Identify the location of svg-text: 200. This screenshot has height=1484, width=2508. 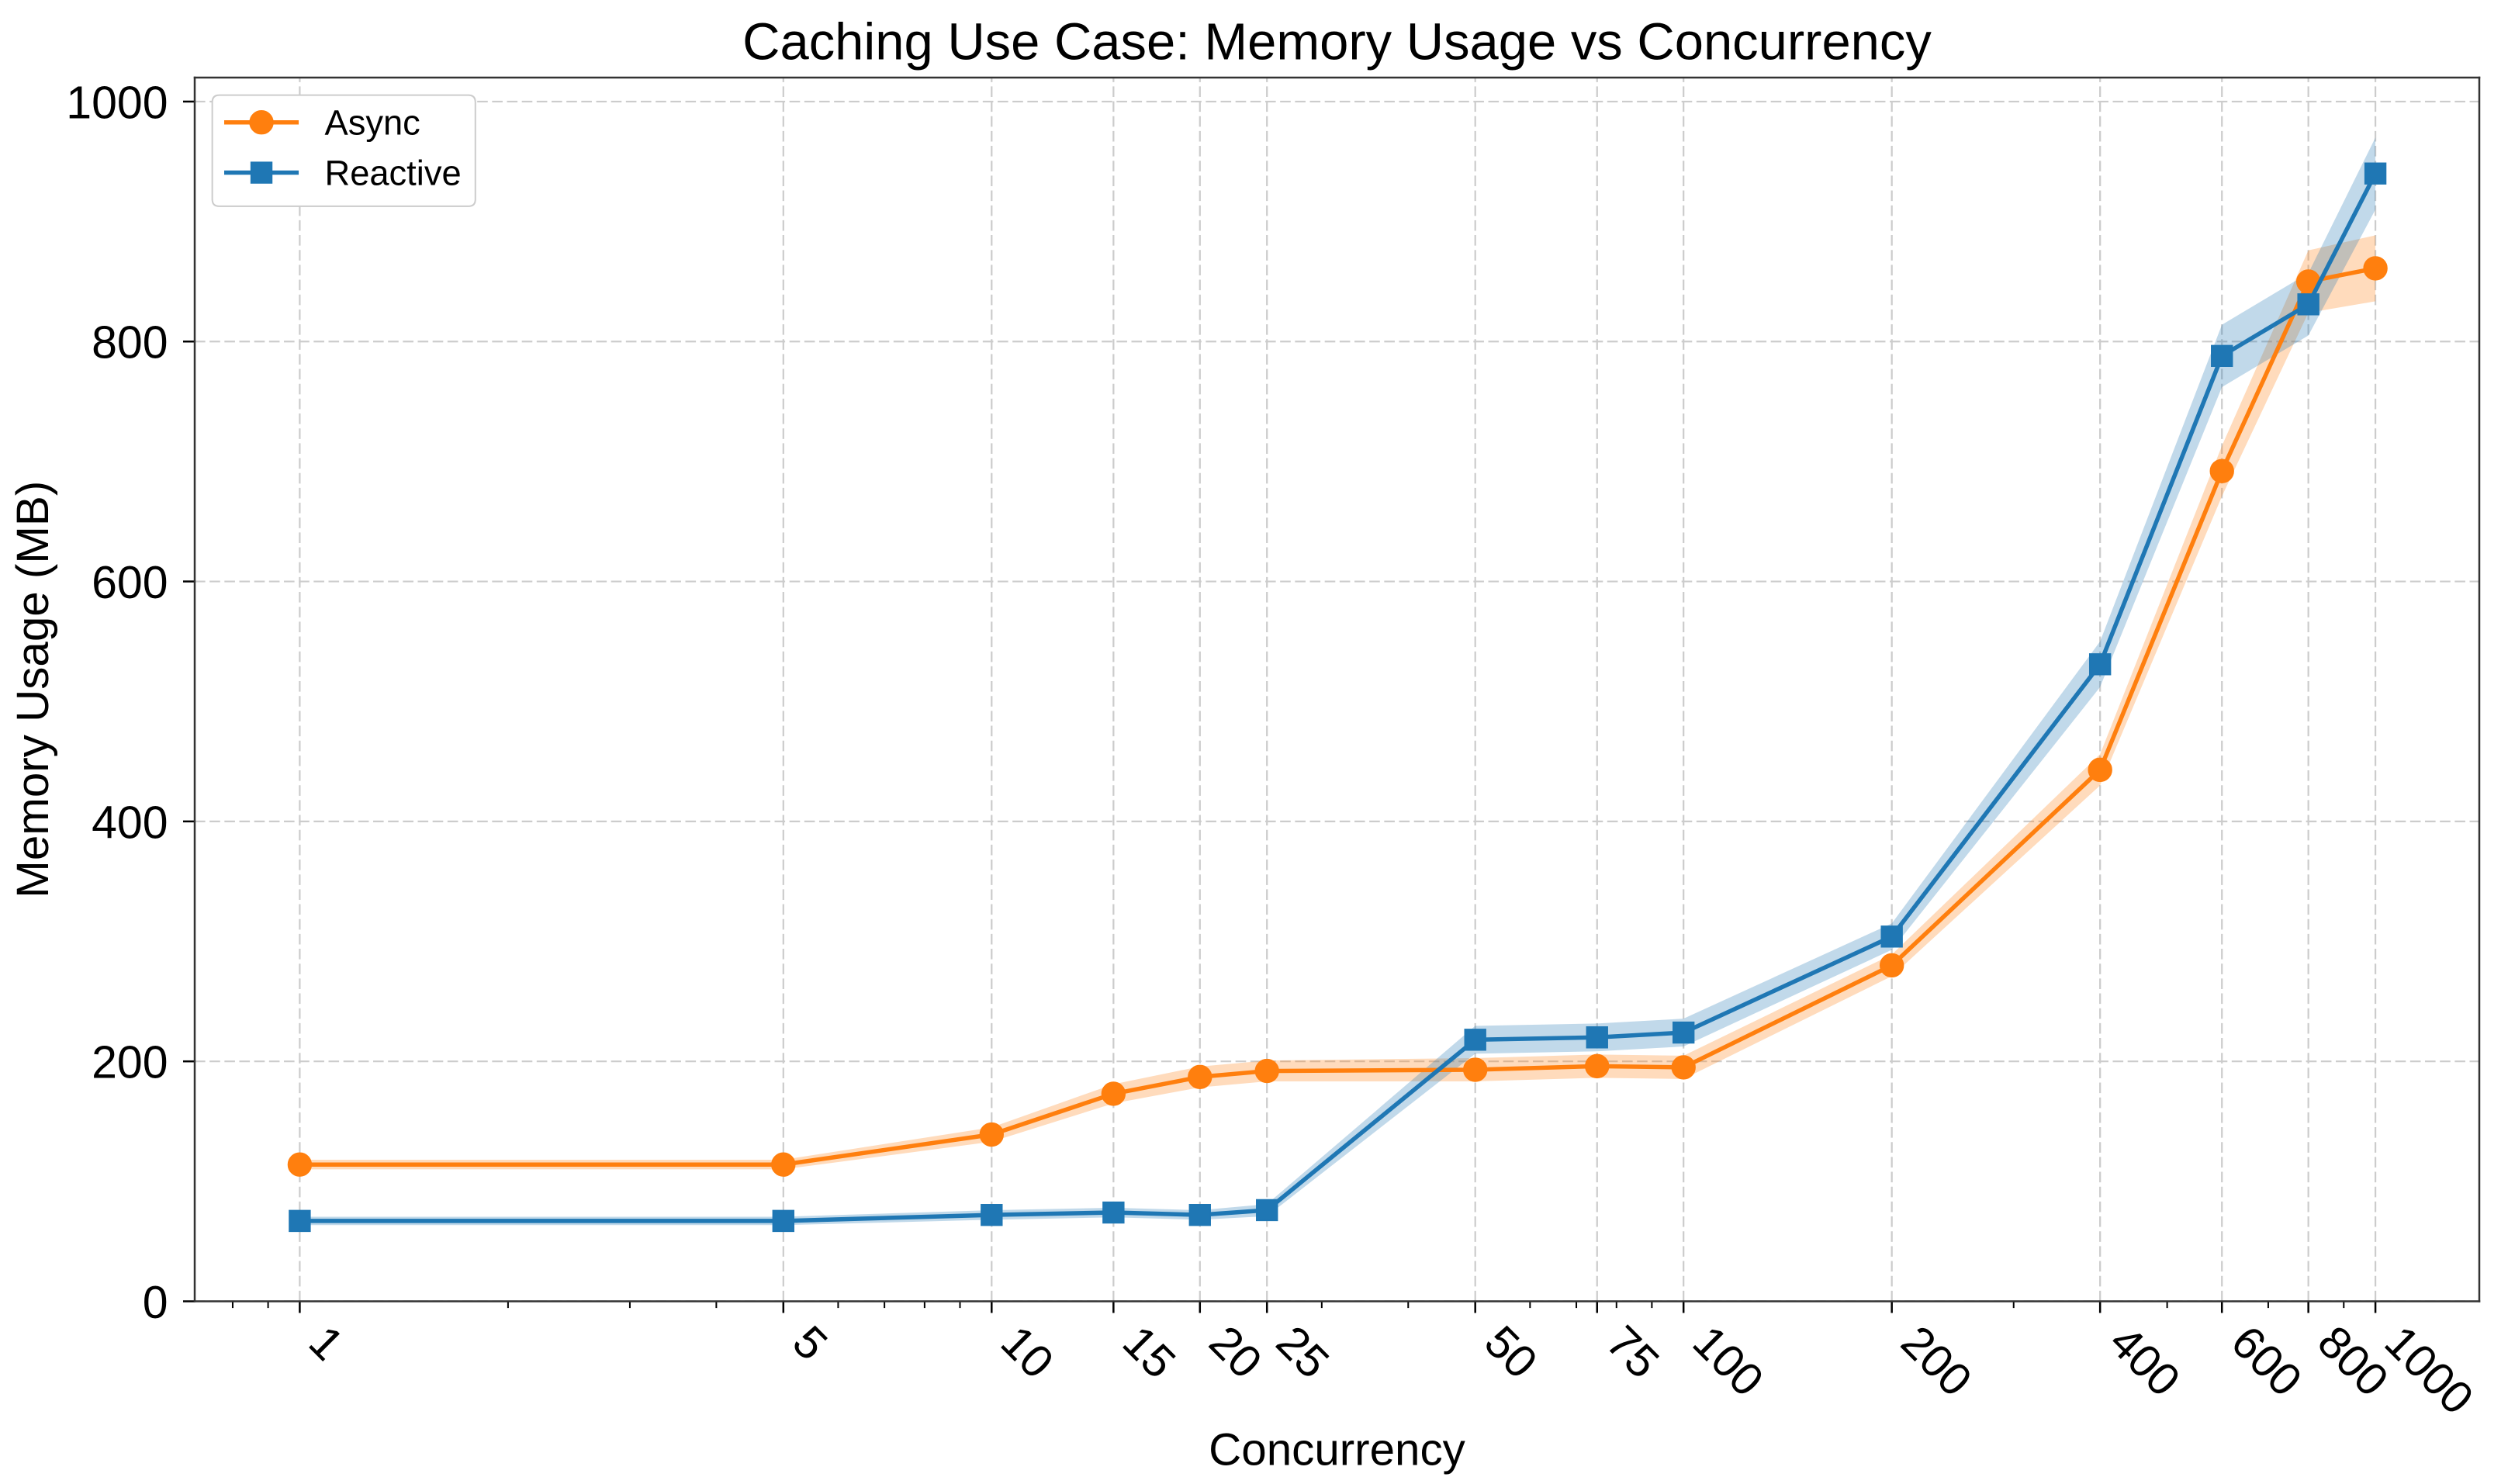
(130, 1062).